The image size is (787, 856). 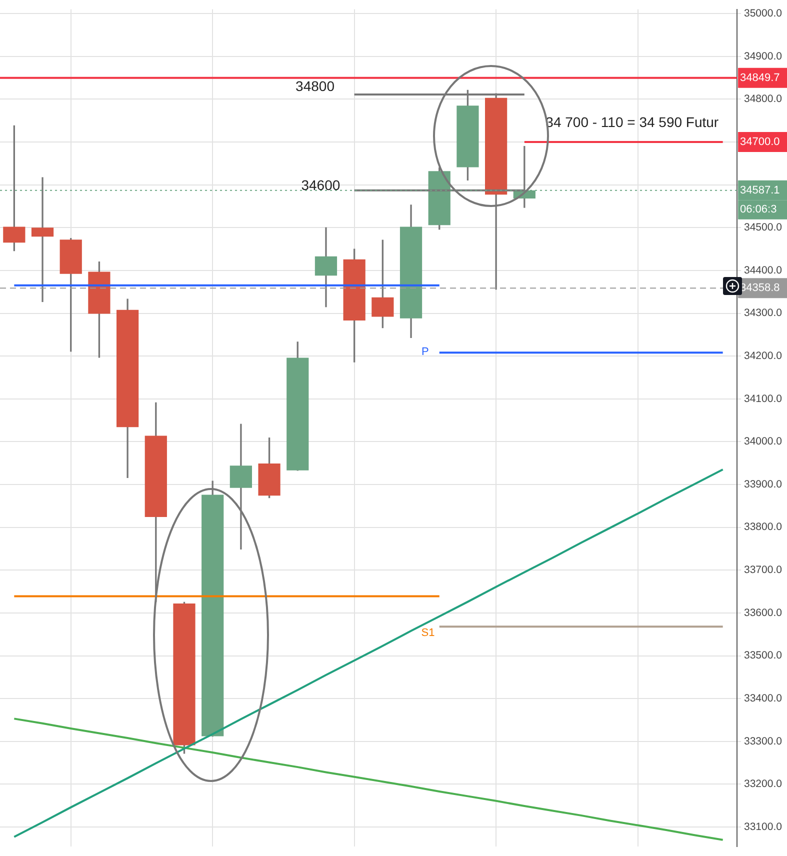 What do you see at coordinates (760, 288) in the screenshot?
I see `ref-line-label: 34358.8` at bounding box center [760, 288].